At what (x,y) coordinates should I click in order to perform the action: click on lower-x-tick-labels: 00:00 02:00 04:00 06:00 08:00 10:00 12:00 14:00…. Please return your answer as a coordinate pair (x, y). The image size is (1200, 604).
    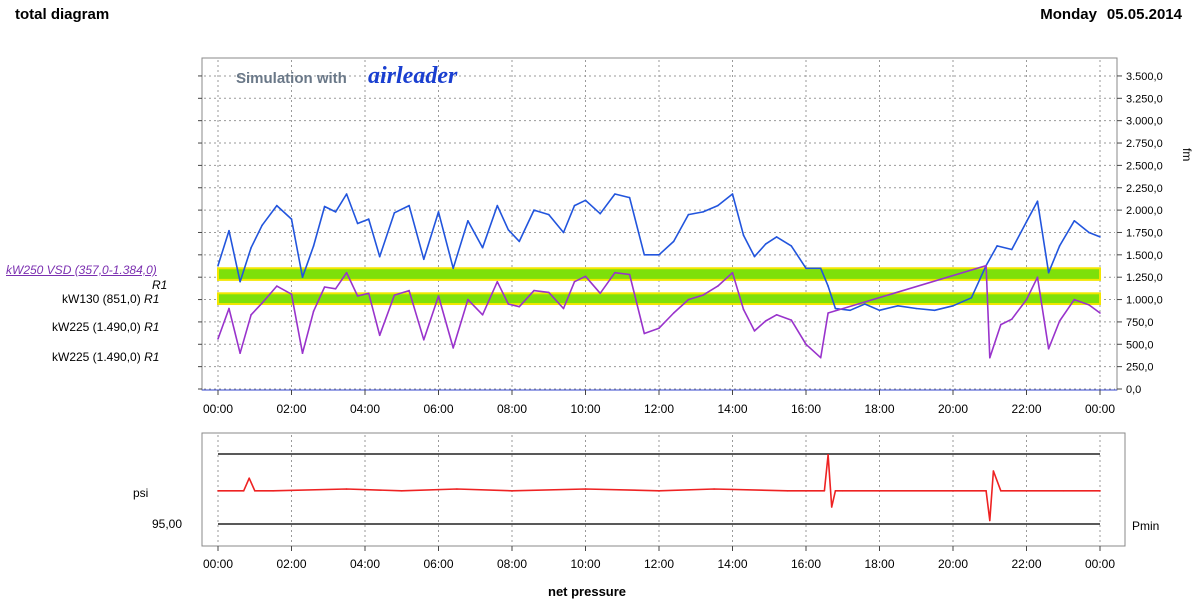
    Looking at the image, I should click on (659, 564).